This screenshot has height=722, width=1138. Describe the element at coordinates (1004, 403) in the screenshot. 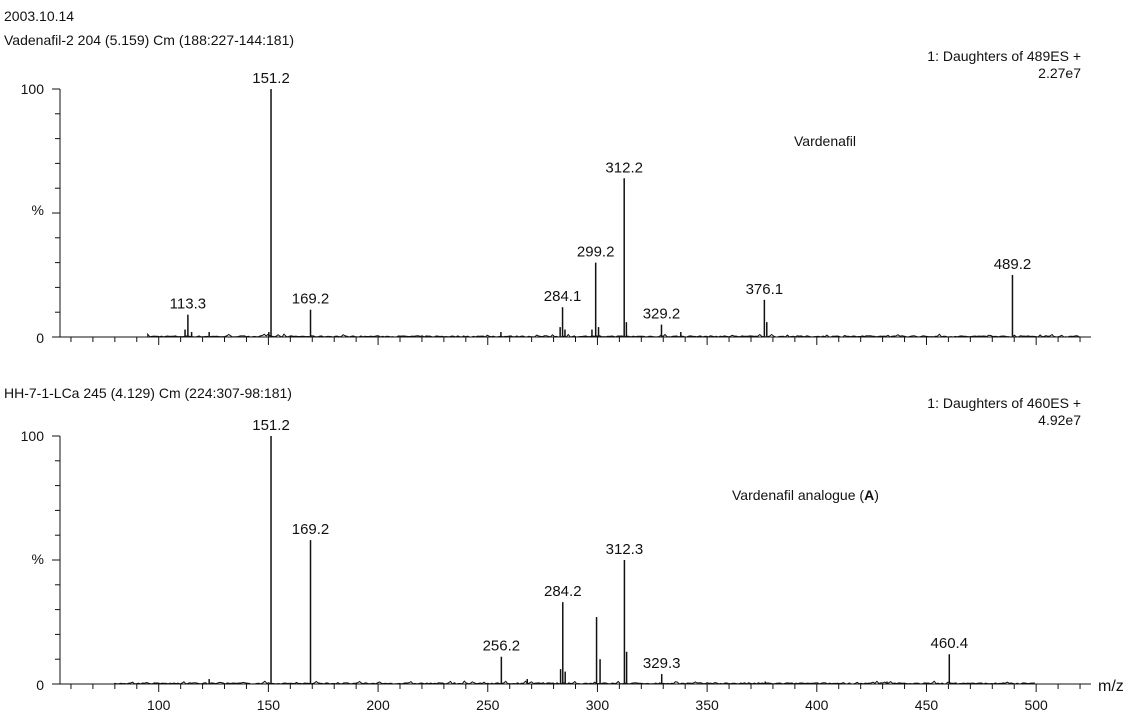

I see `scan-function-label: 1: Daughters of 460ES +` at that location.